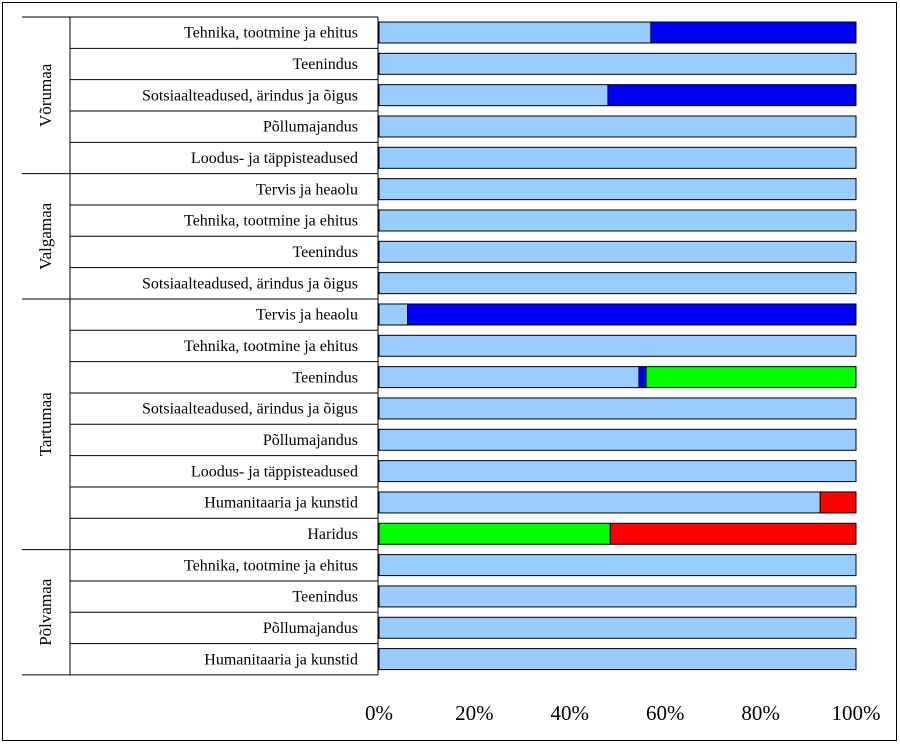 This screenshot has width=900, height=745. Describe the element at coordinates (379, 713) in the screenshot. I see `x-tick-label: 0%` at that location.